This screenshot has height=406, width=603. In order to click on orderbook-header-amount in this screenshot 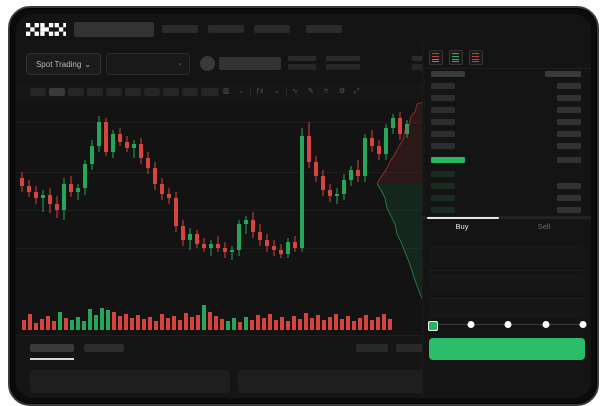, I will do `click(563, 74)`.